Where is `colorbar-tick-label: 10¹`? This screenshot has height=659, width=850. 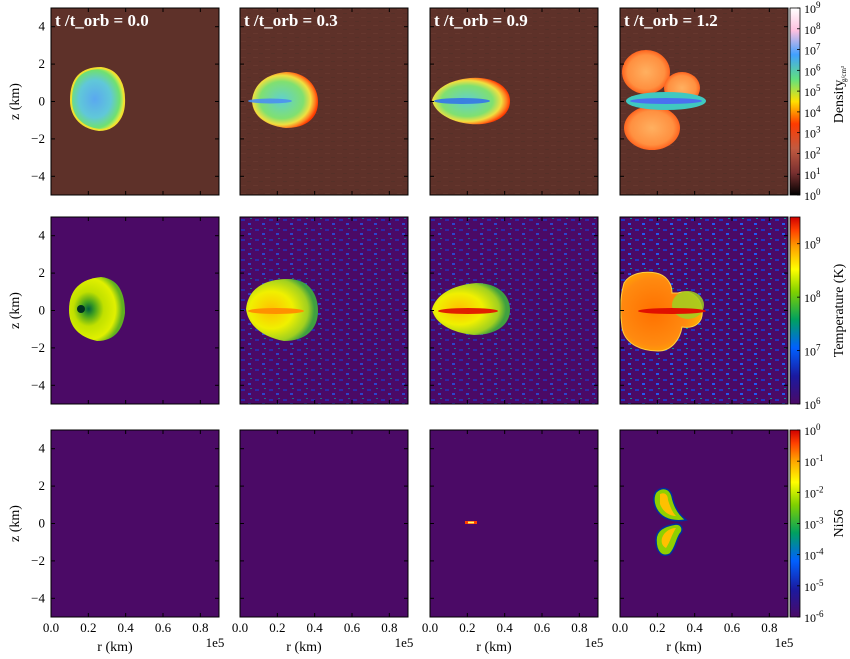 colorbar-tick-label: 10¹ is located at coordinates (812, 174).